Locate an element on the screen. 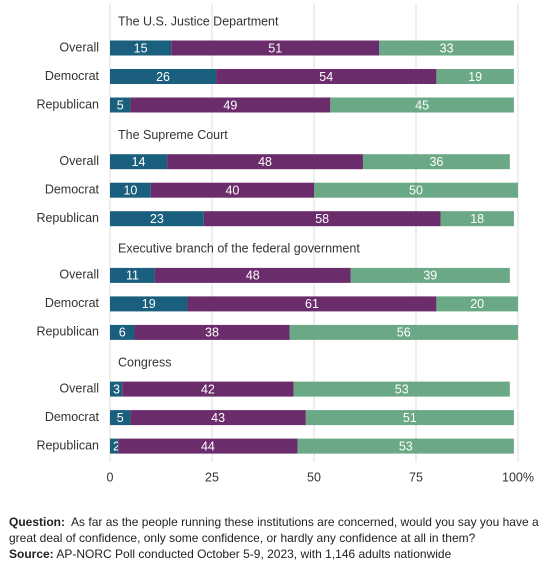 The image size is (550, 562). data-label: 3 is located at coordinates (116, 389).